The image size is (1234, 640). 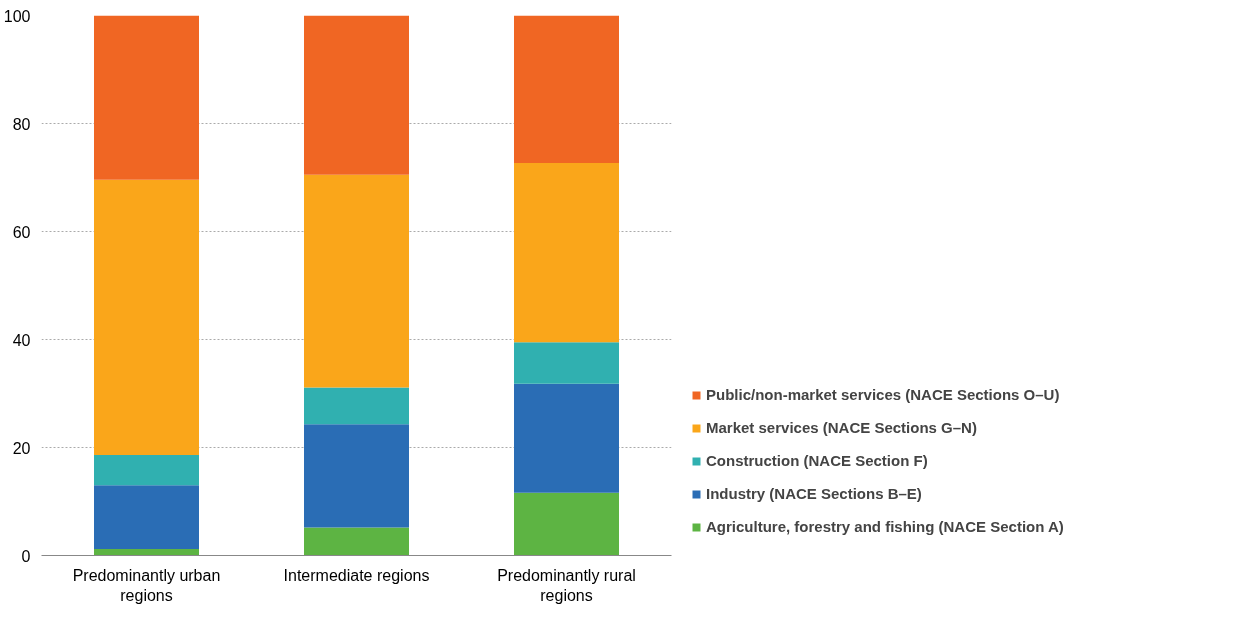 What do you see at coordinates (21, 124) in the screenshot?
I see `y-tick-label: 80` at bounding box center [21, 124].